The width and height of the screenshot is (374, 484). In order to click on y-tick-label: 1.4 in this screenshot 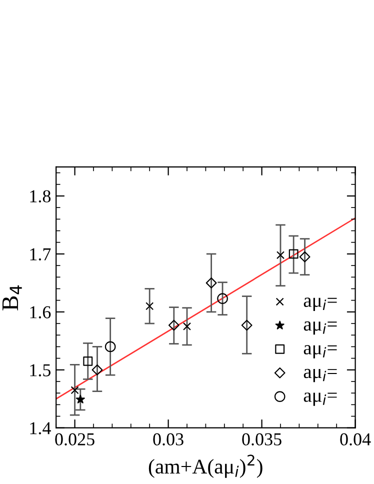, I will do `click(40, 428)`.